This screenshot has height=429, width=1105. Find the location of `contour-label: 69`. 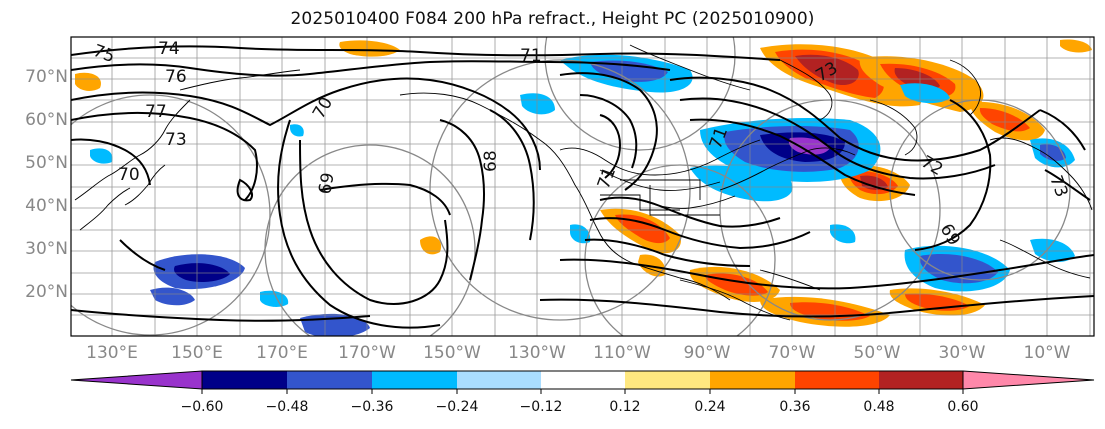

contour-label: 69 is located at coordinates (326, 183).